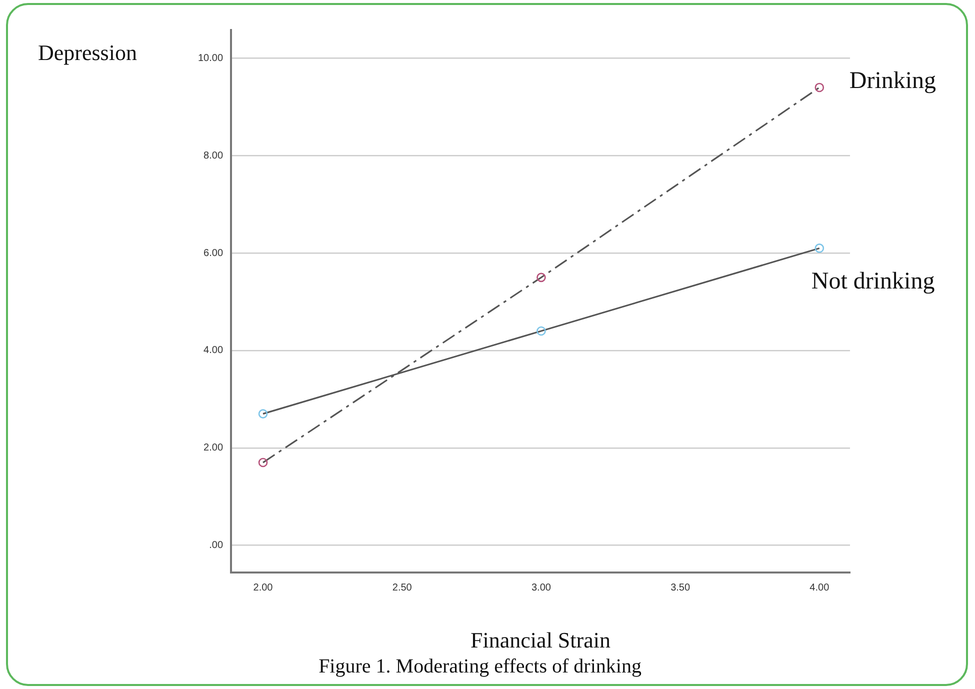 This screenshot has width=975, height=689. What do you see at coordinates (820, 588) in the screenshot?
I see `x-tick-label: 4.00` at bounding box center [820, 588].